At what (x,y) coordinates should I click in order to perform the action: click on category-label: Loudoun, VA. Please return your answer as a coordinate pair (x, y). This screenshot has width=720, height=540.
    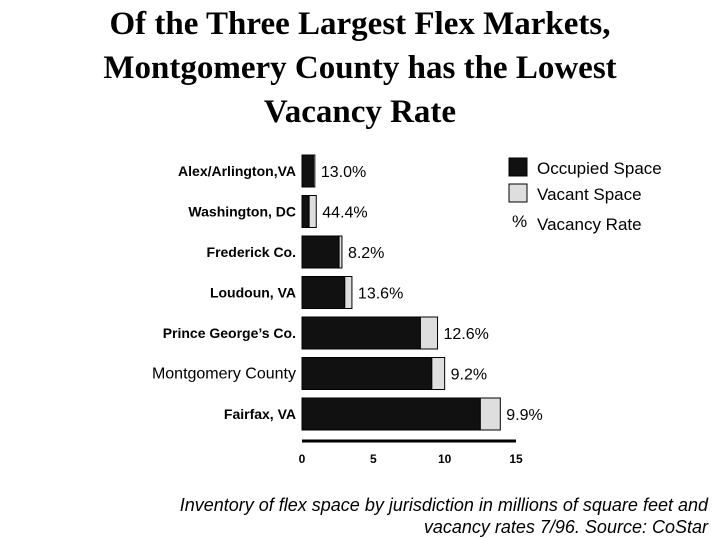
    Looking at the image, I should click on (253, 293).